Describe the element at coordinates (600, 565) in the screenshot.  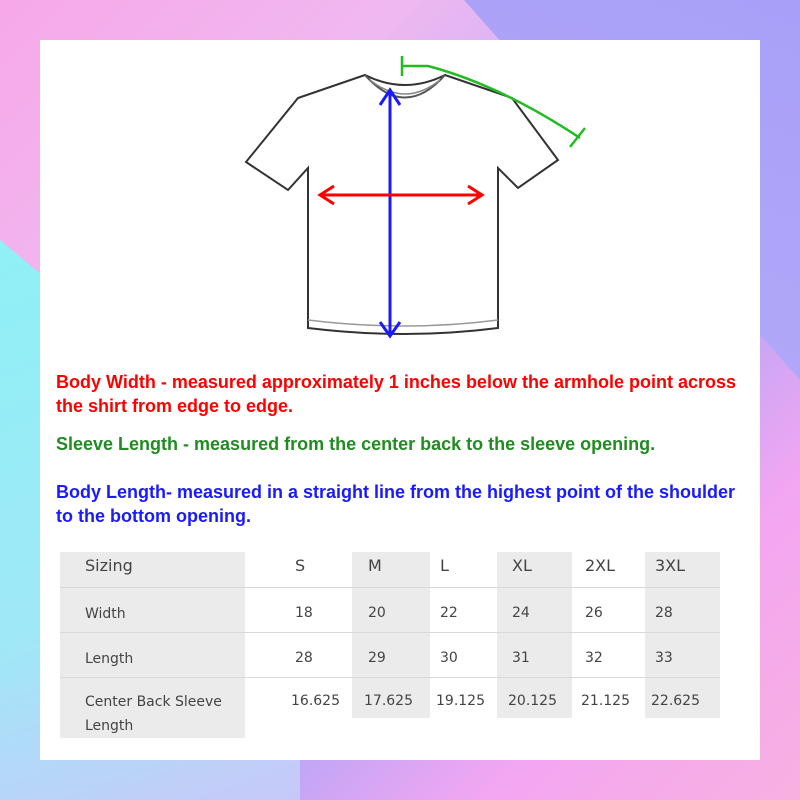
I see `header-5: 2XL` at that location.